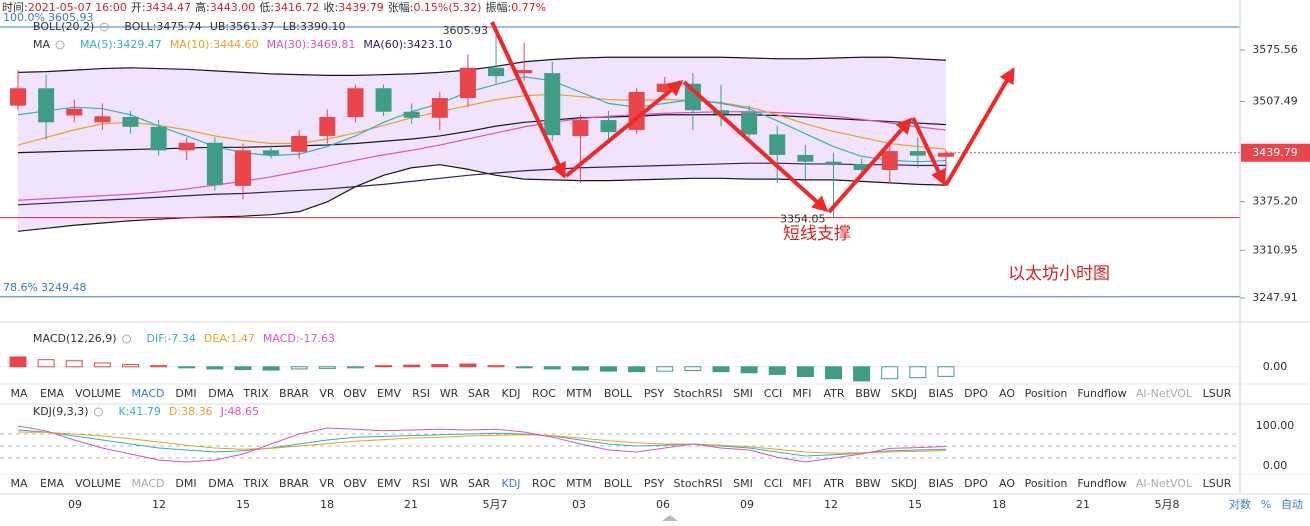 Image resolution: width=1310 pixels, height=526 pixels. Describe the element at coordinates (20, 287) in the screenshot. I see `fib-label: 78.6%` at that location.